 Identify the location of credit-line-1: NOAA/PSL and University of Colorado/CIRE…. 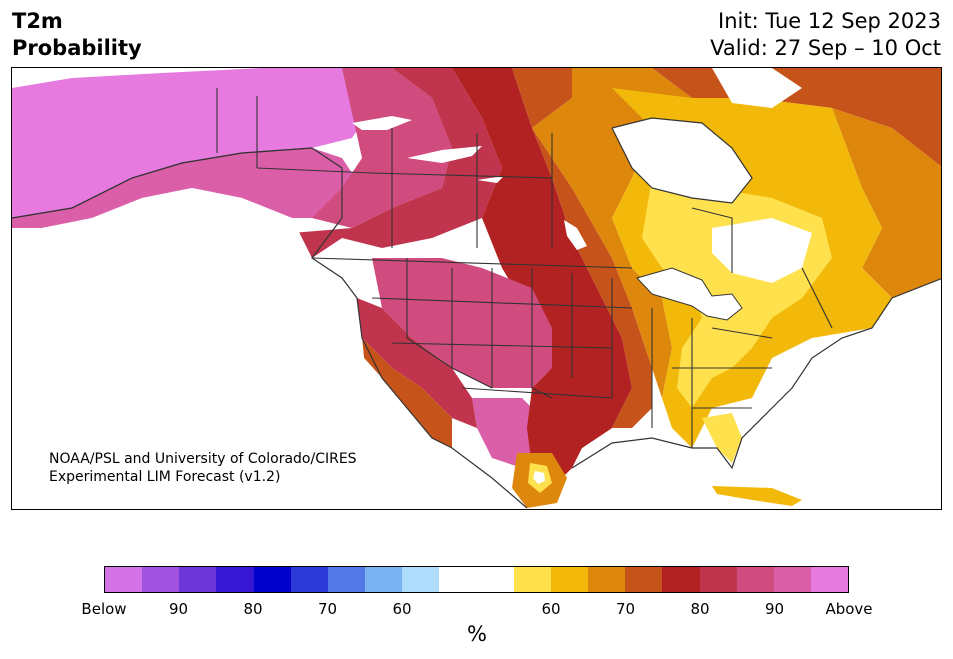
(203, 459).